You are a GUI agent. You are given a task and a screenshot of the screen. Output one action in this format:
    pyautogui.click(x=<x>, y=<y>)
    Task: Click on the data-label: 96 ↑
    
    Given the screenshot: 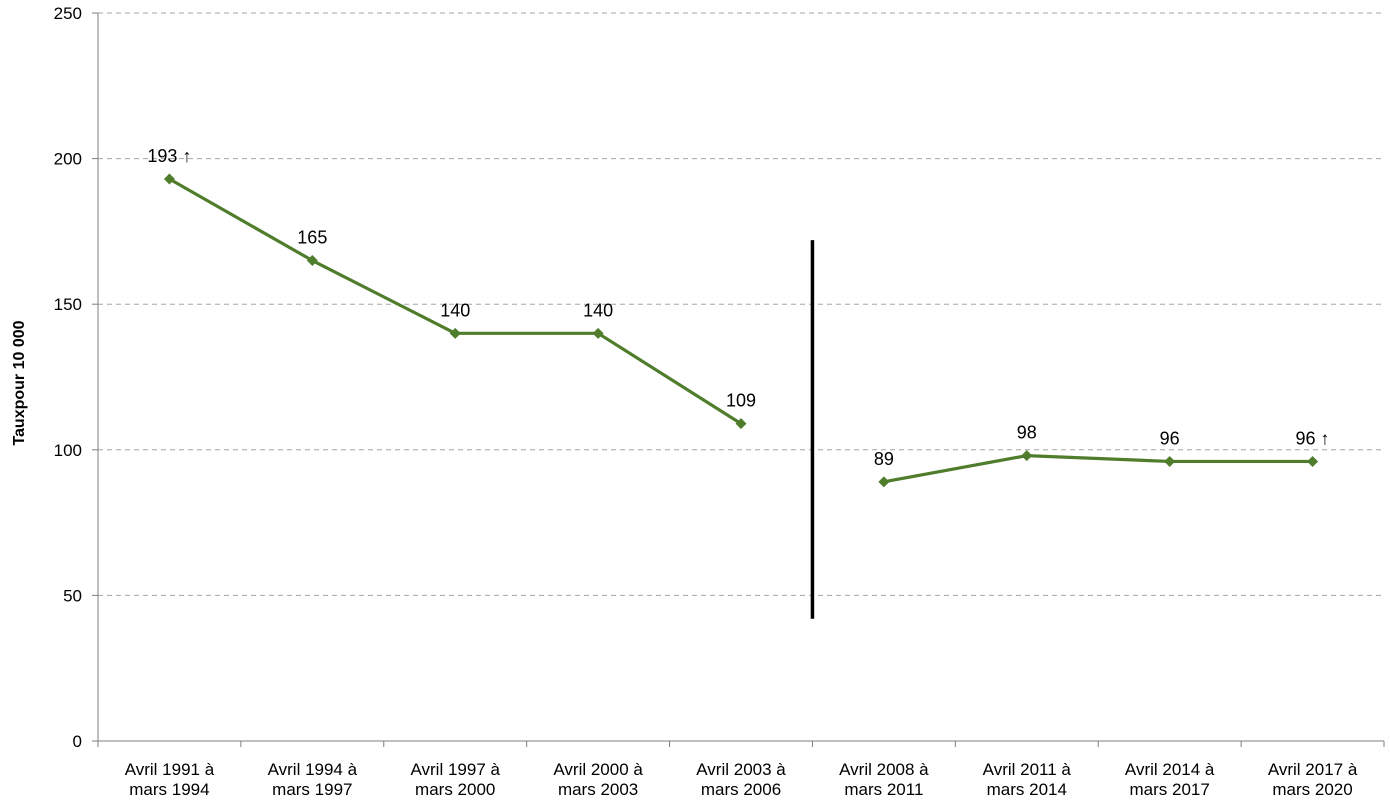 What is the action you would take?
    pyautogui.click(x=1313, y=438)
    